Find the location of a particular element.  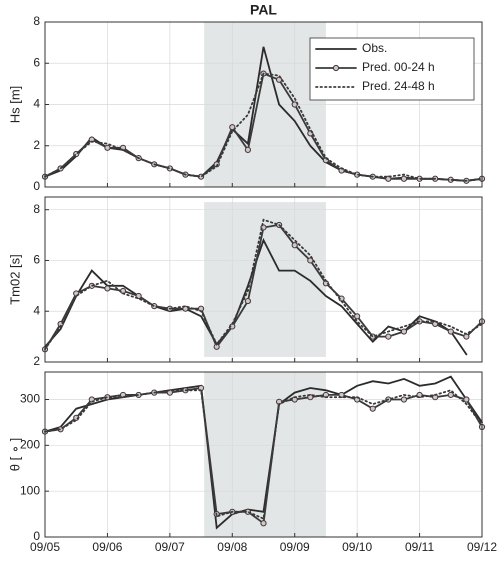

y-axis-label: Hs [m] is located at coordinates (14, 105).